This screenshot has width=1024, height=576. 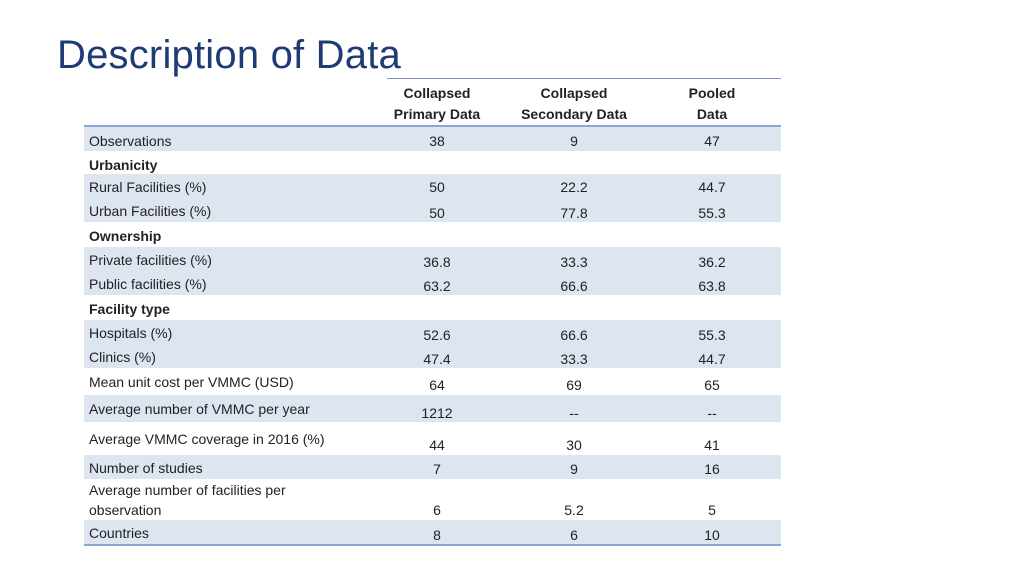 I want to click on column-header-line: Data, so click(x=712, y=114).